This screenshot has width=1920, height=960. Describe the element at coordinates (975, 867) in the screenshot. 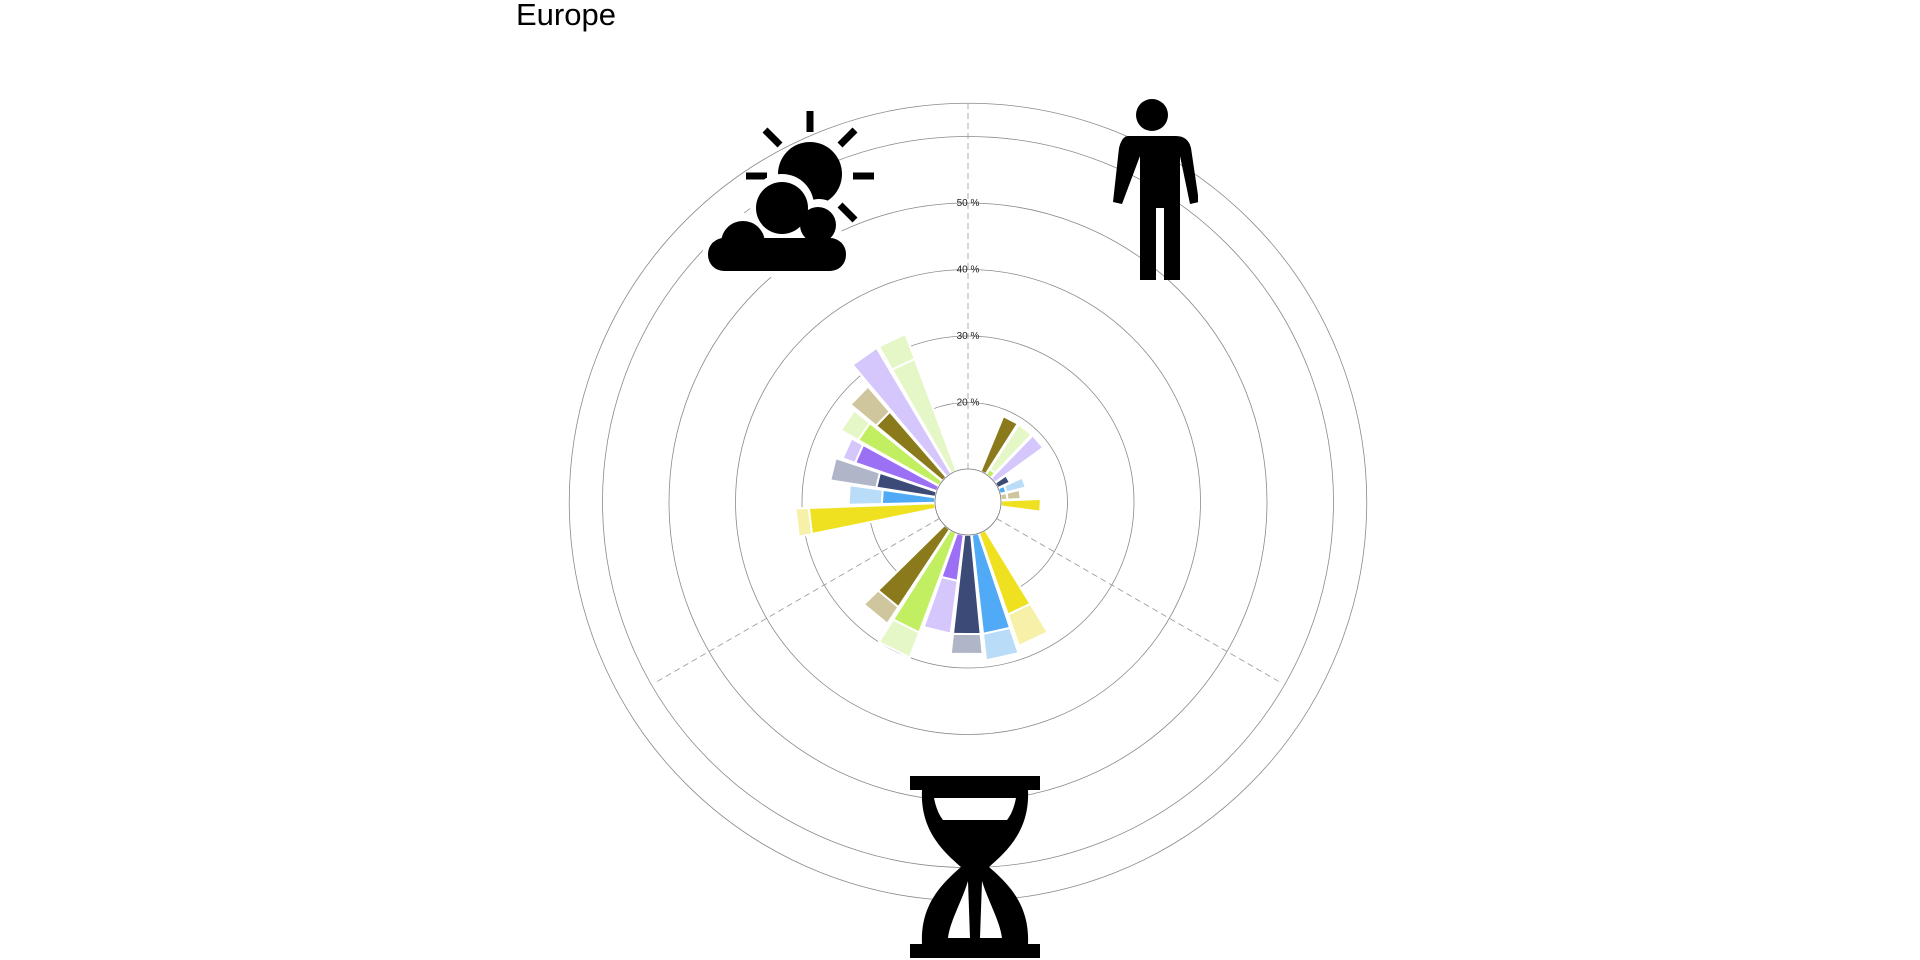

I see `hourglass-icon` at that location.